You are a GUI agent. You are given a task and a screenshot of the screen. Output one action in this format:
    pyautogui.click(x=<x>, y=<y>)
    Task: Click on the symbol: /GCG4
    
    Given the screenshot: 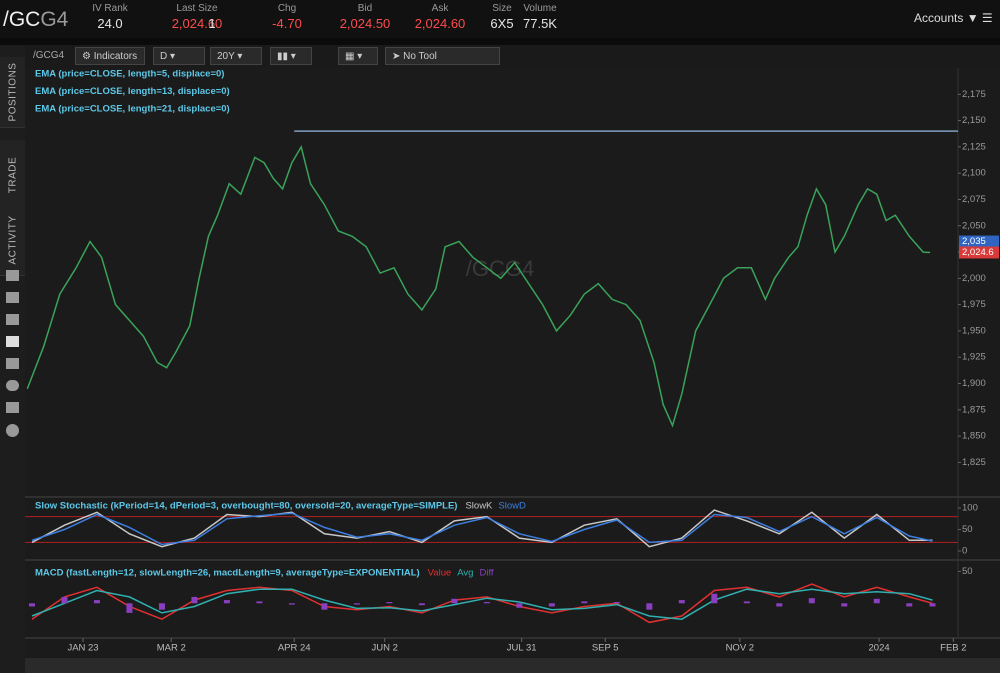 What is the action you would take?
    pyautogui.click(x=35, y=20)
    